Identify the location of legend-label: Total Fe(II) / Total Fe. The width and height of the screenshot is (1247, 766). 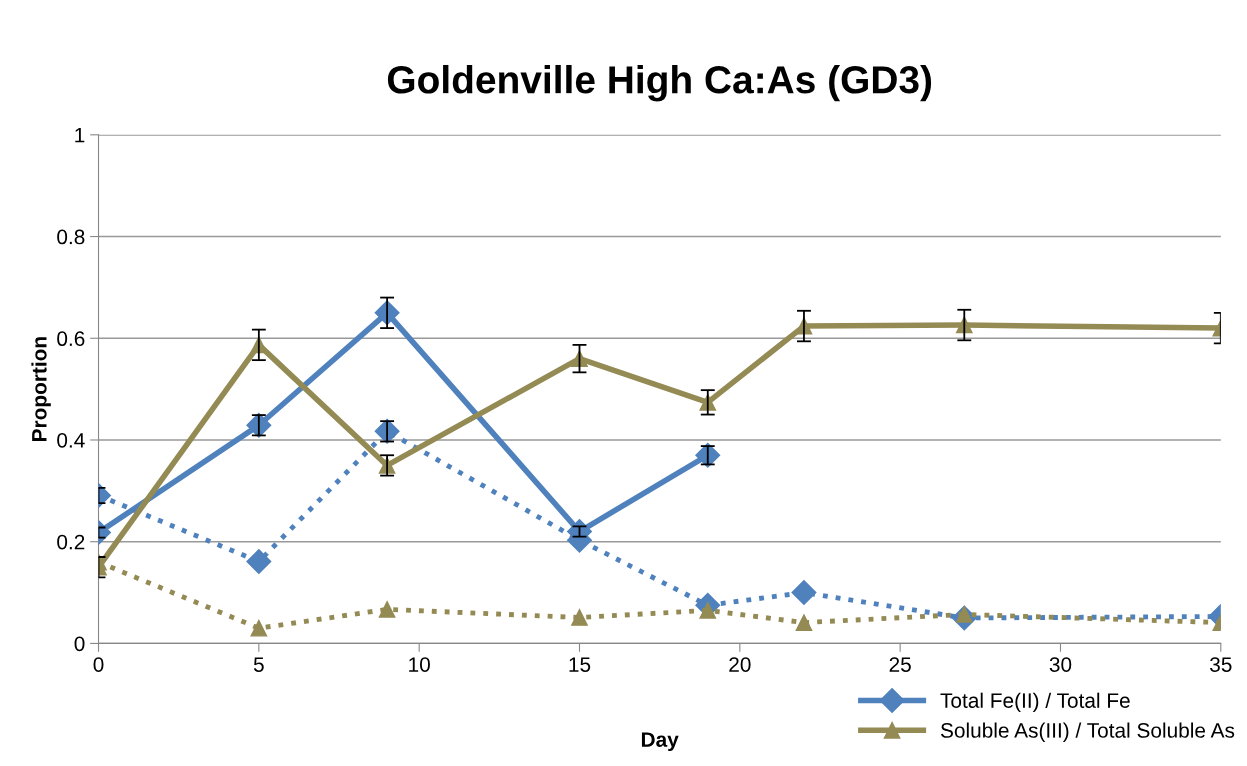
(1035, 702).